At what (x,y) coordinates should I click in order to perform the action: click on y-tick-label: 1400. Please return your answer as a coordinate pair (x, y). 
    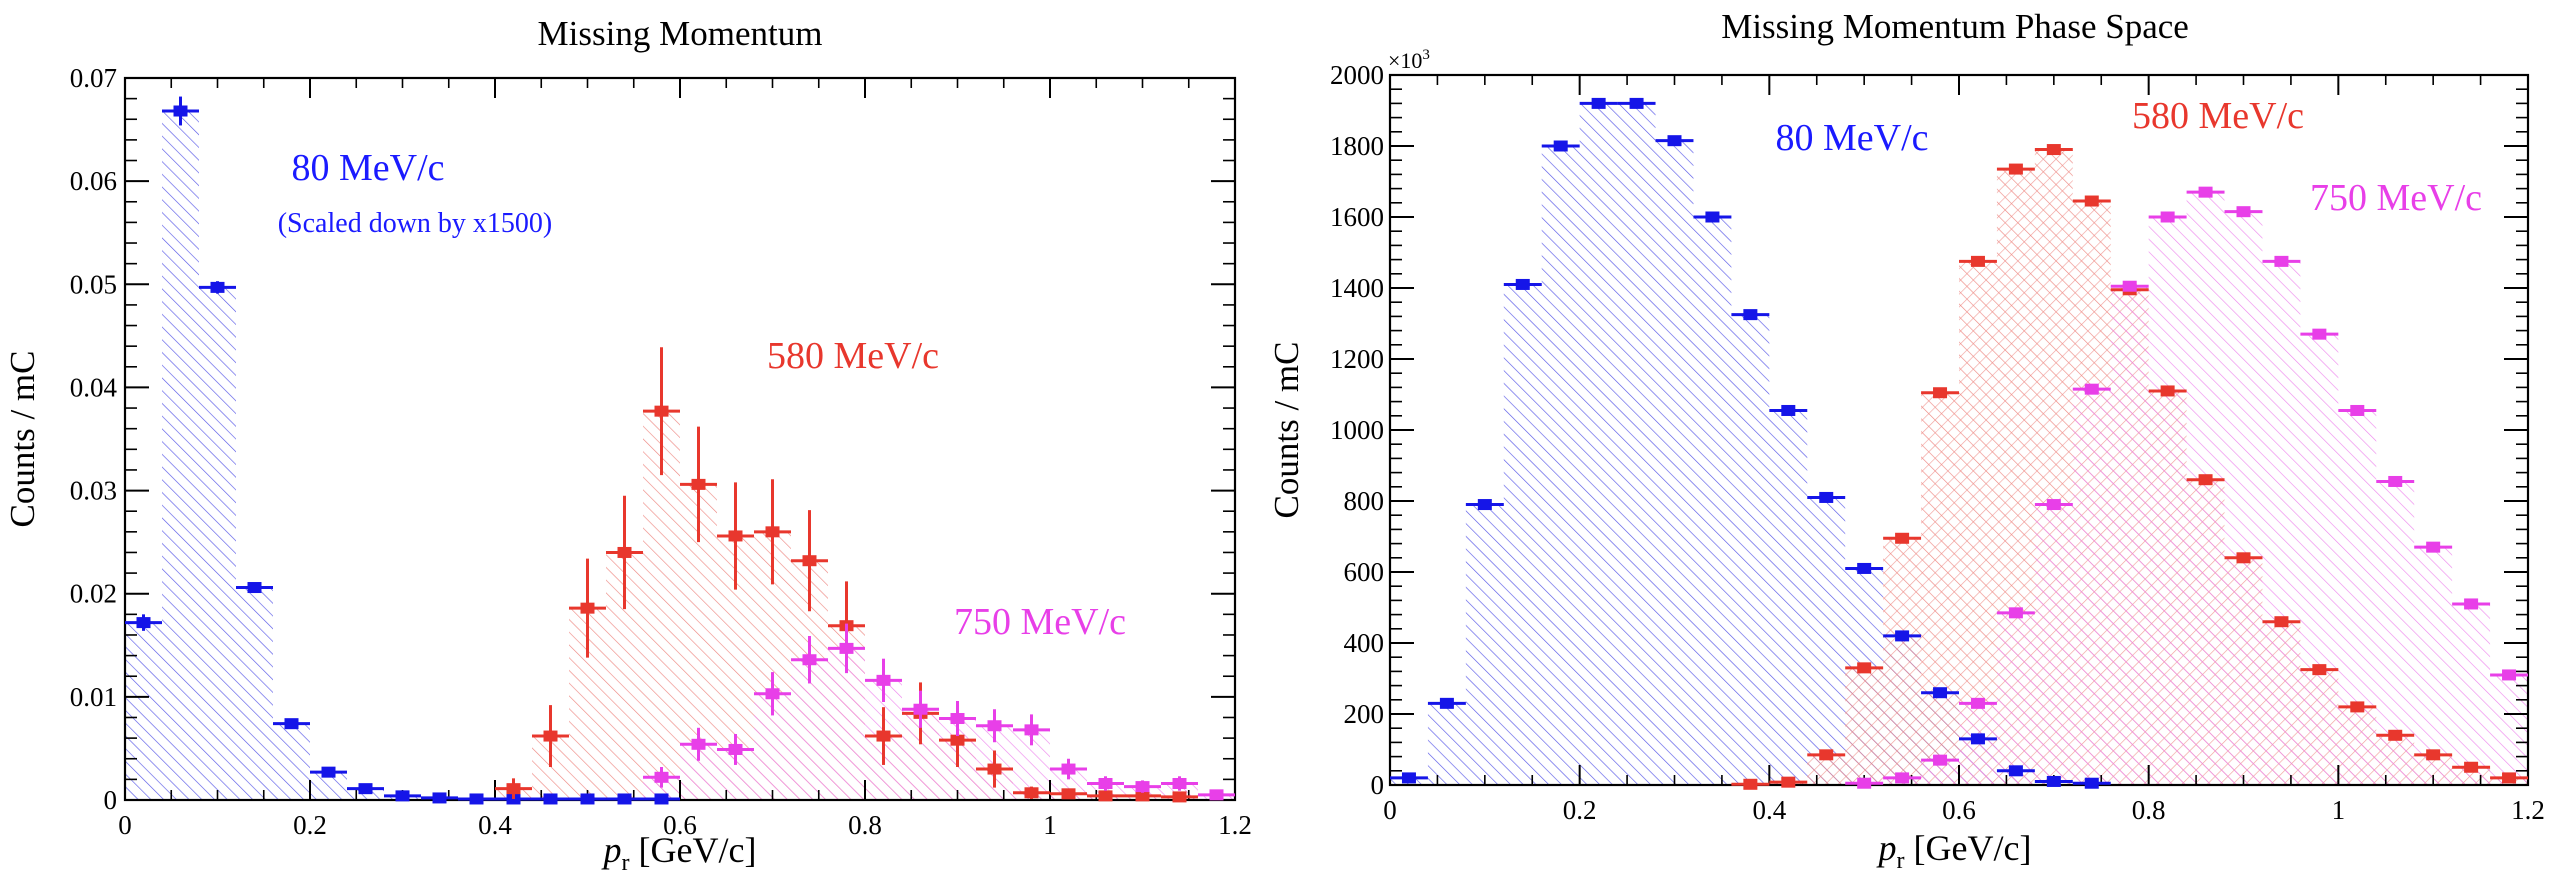
    Looking at the image, I should click on (1357, 288).